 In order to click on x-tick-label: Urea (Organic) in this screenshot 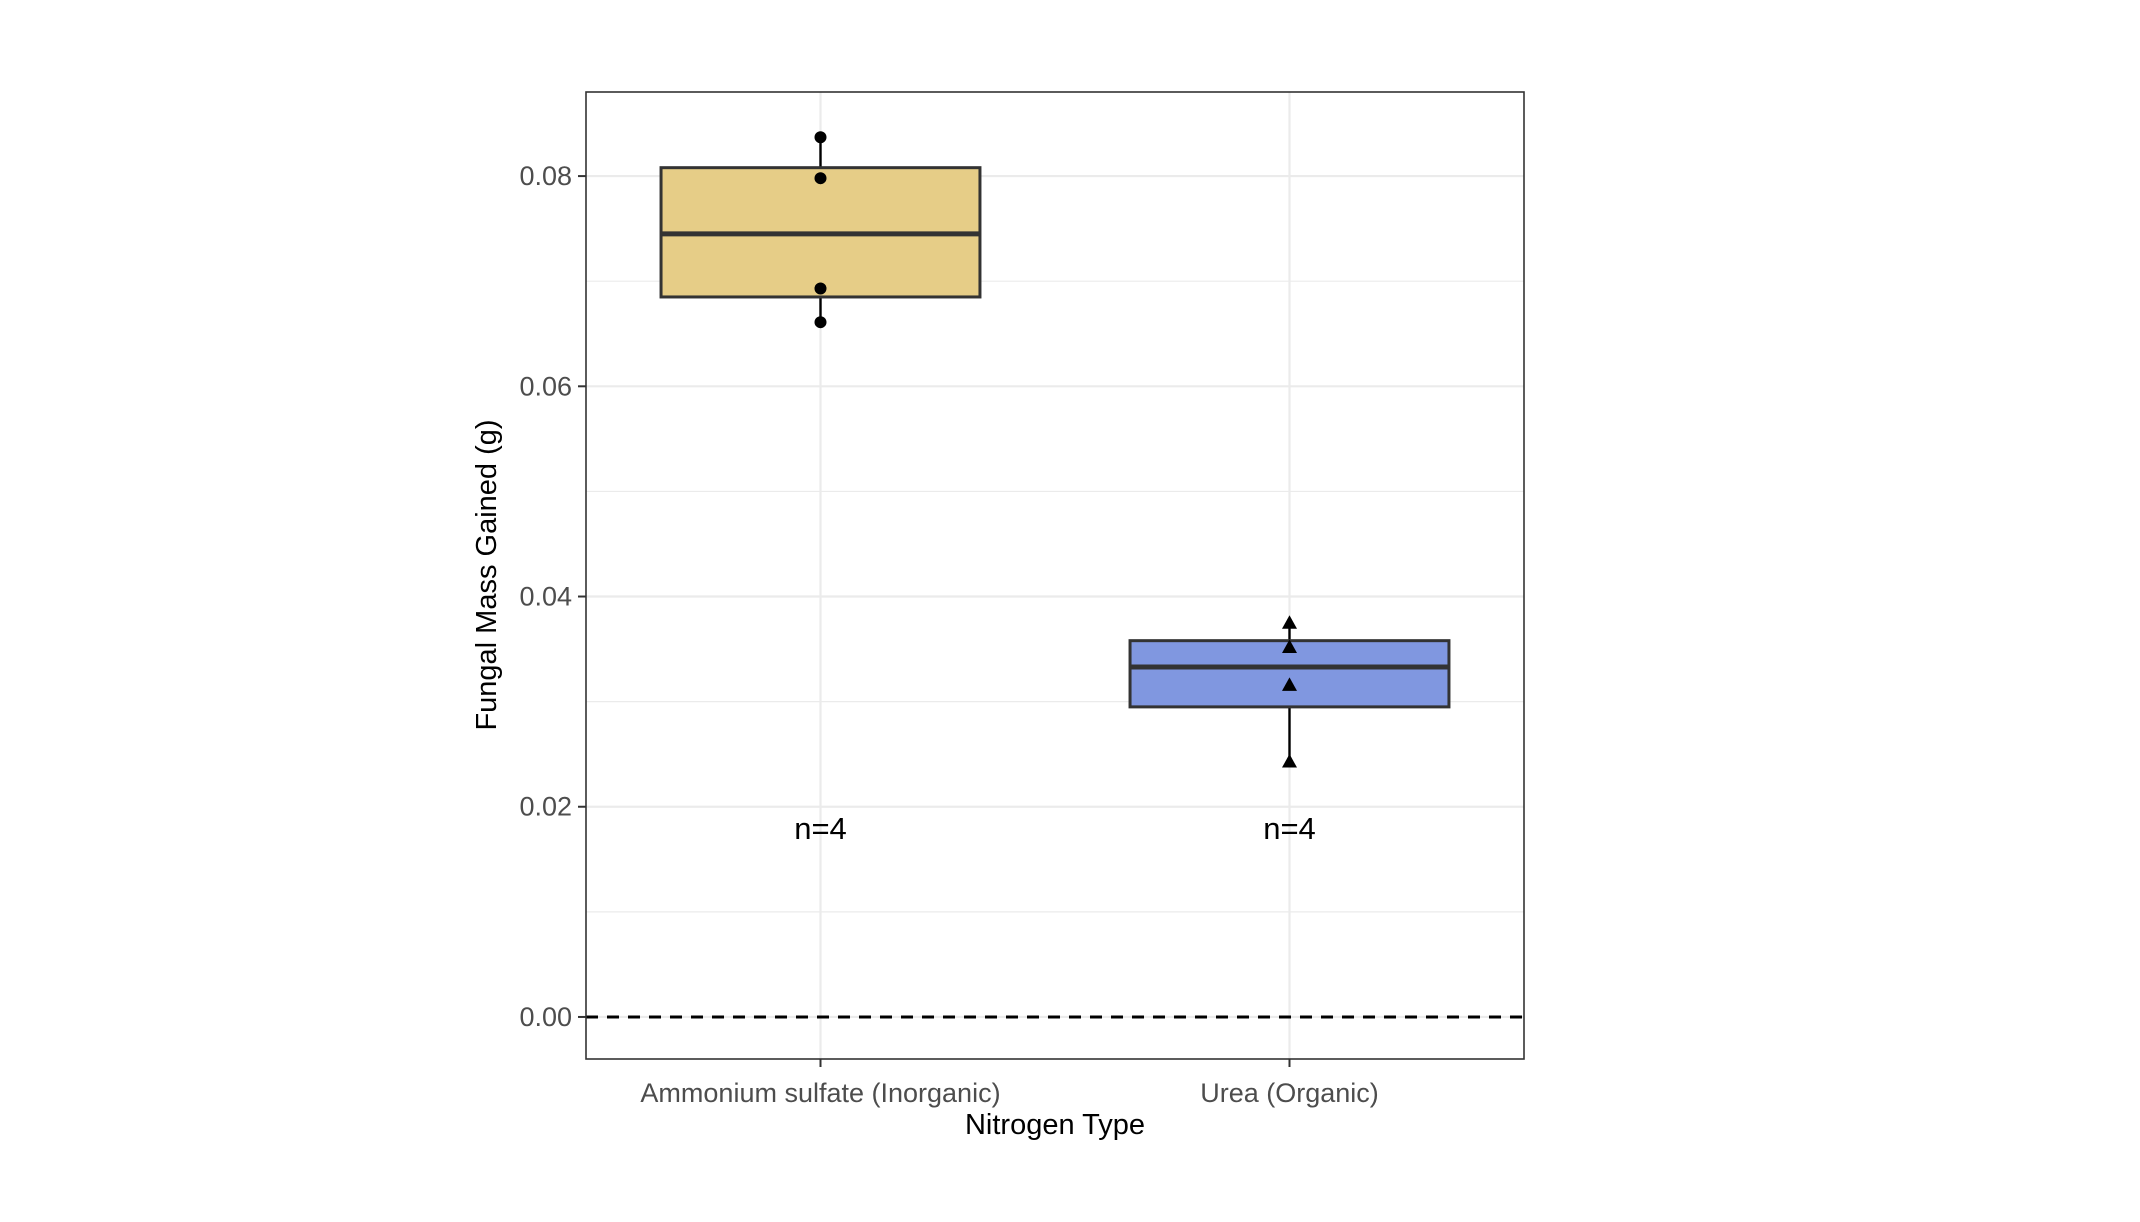, I will do `click(1289, 1093)`.